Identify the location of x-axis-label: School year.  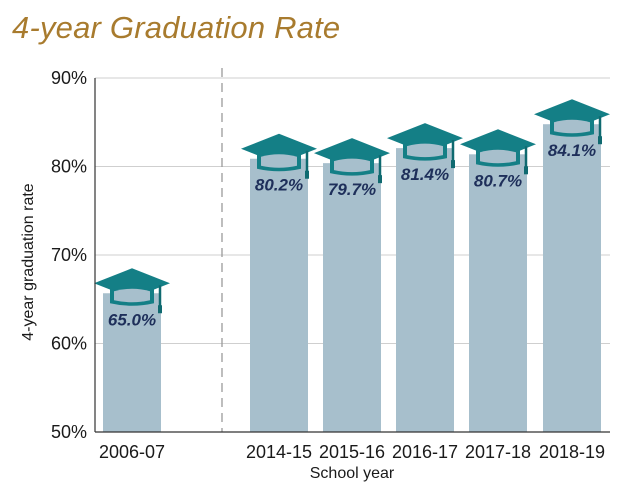
(352, 473).